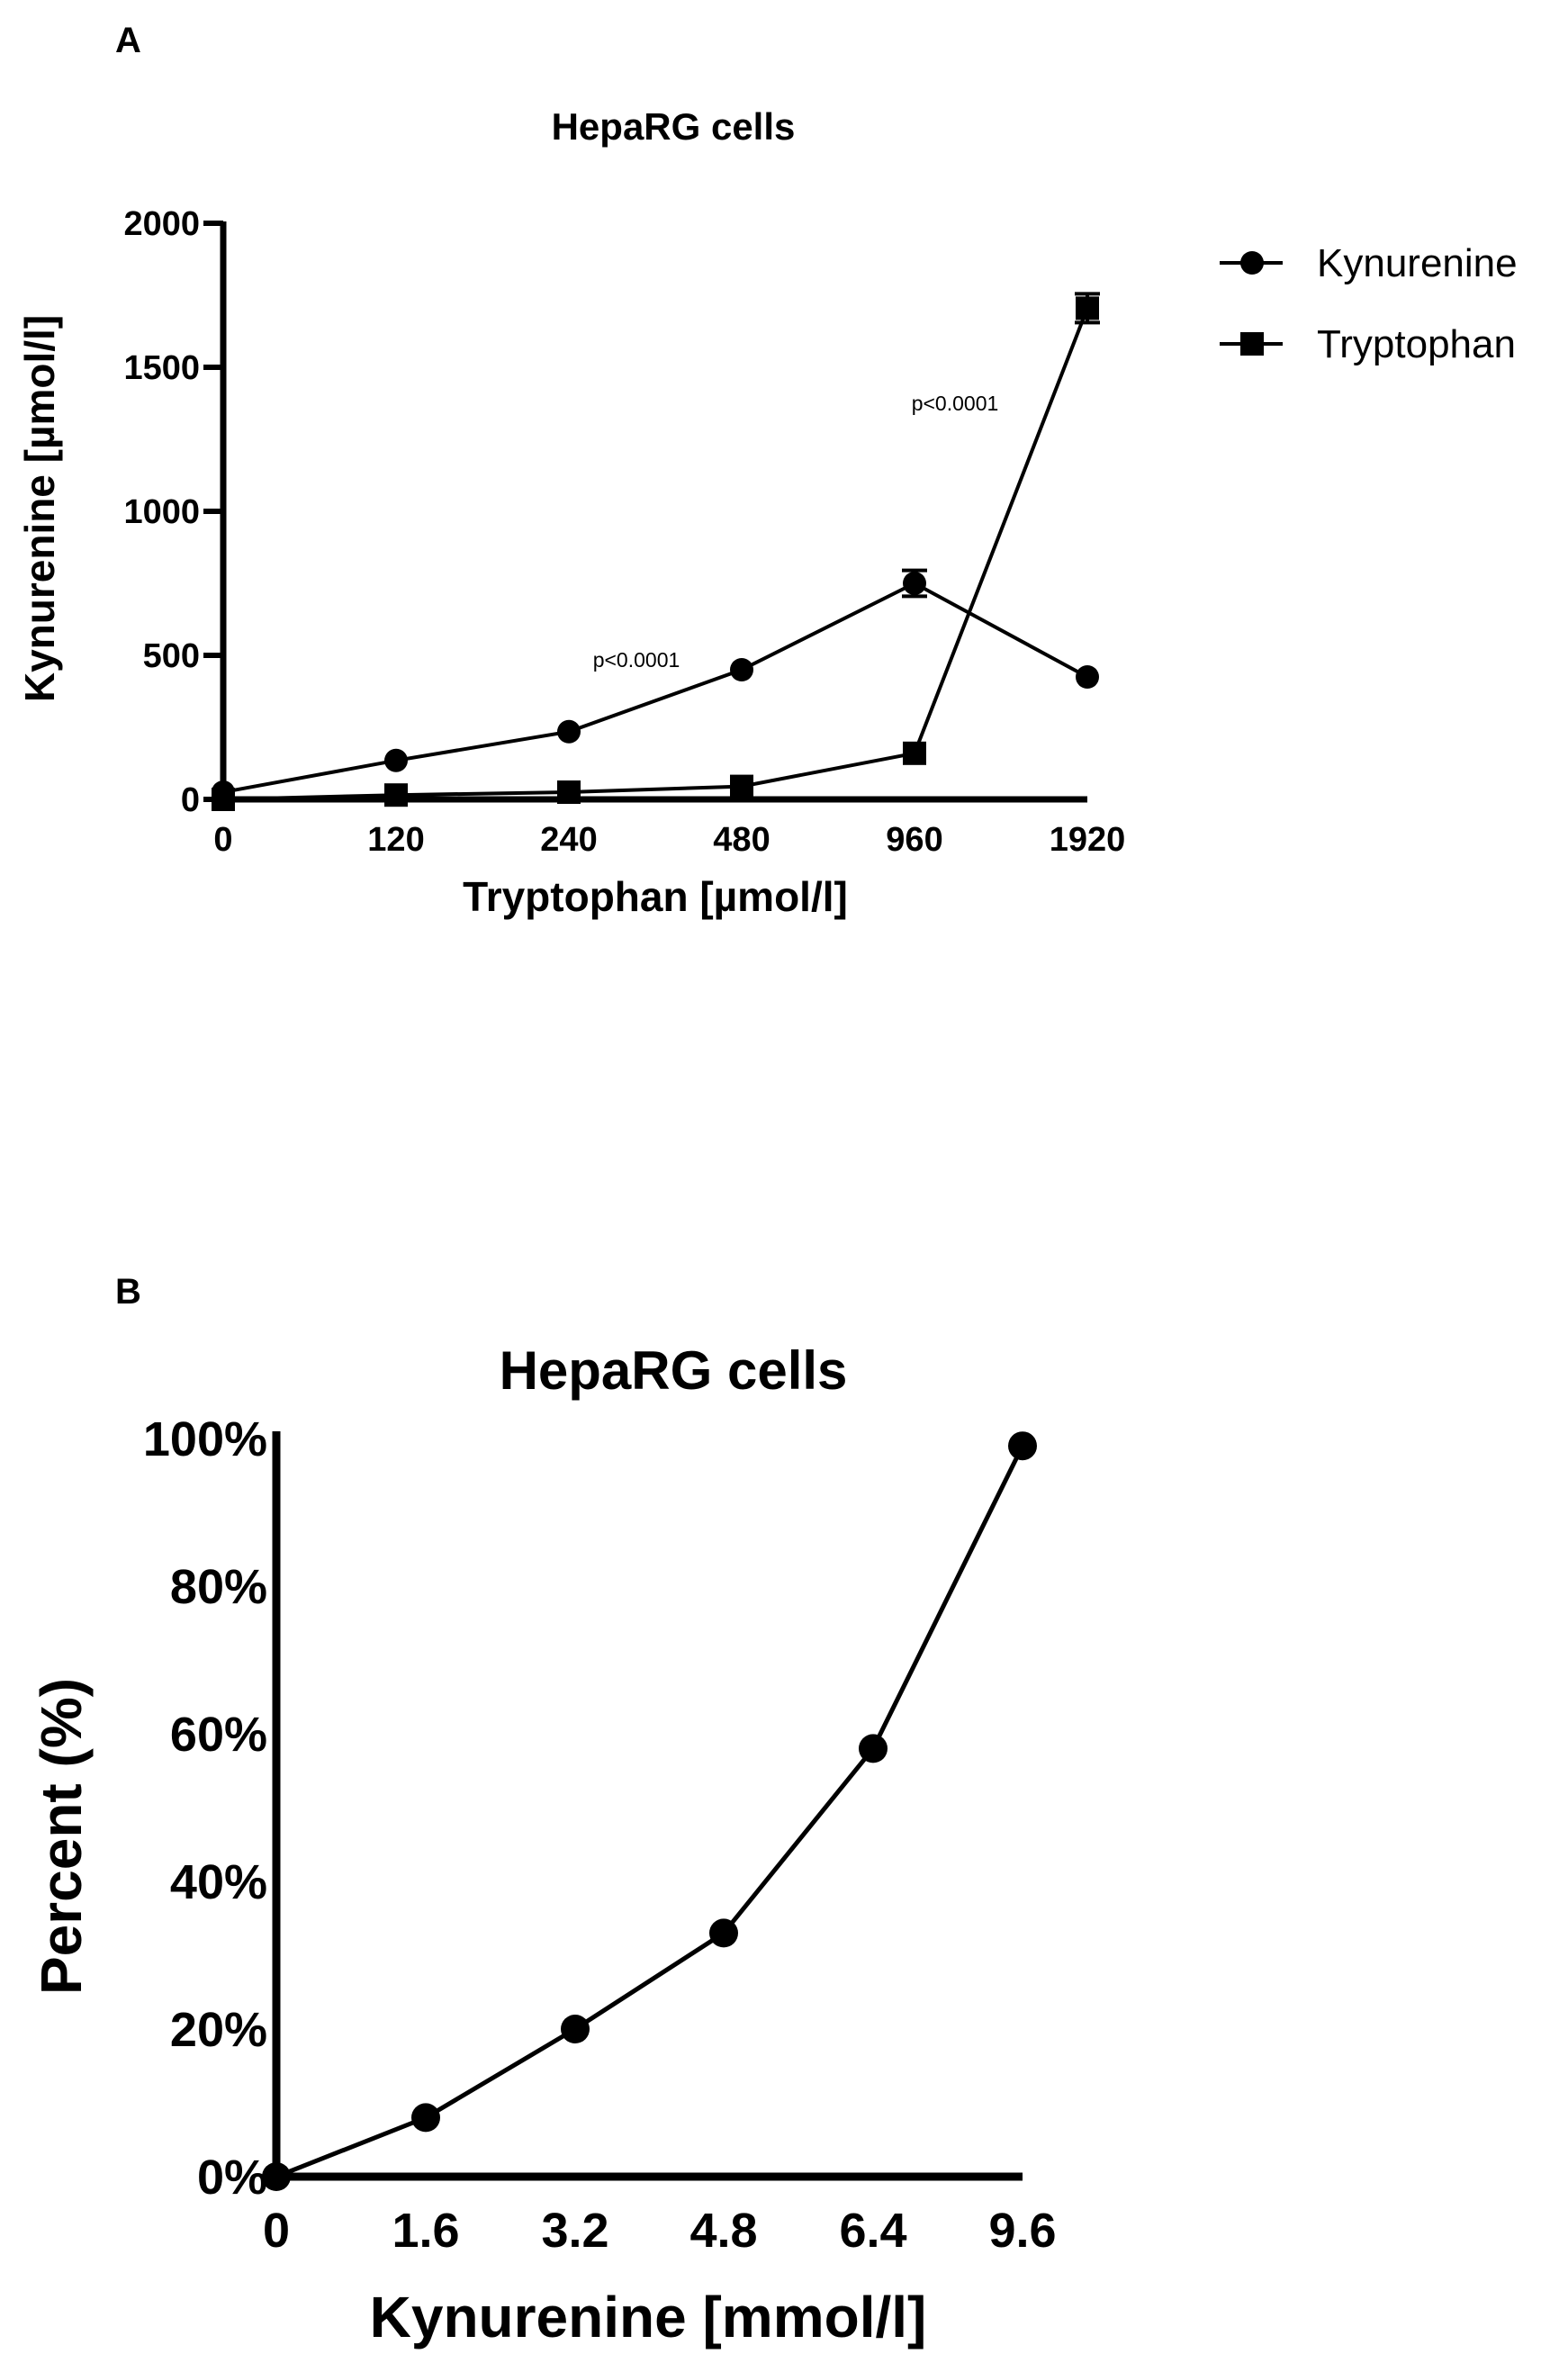  I want to click on chart-a-x-tick-label: 240, so click(569, 840).